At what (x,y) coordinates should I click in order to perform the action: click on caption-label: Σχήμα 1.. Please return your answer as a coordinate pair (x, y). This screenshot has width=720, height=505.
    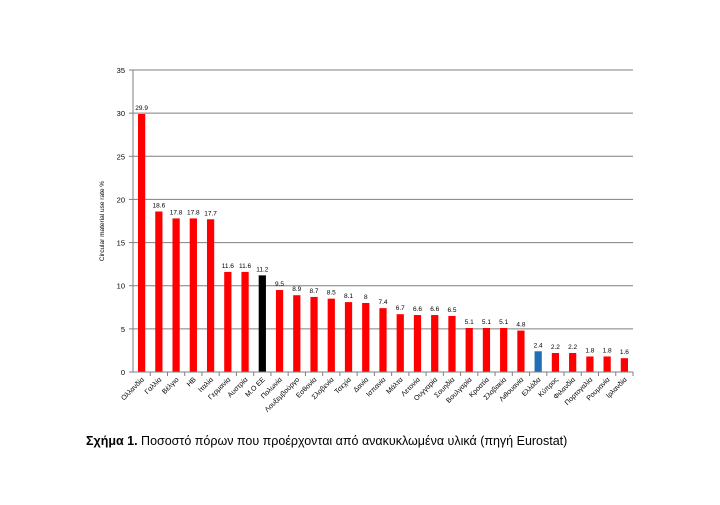
    Looking at the image, I should click on (112, 441).